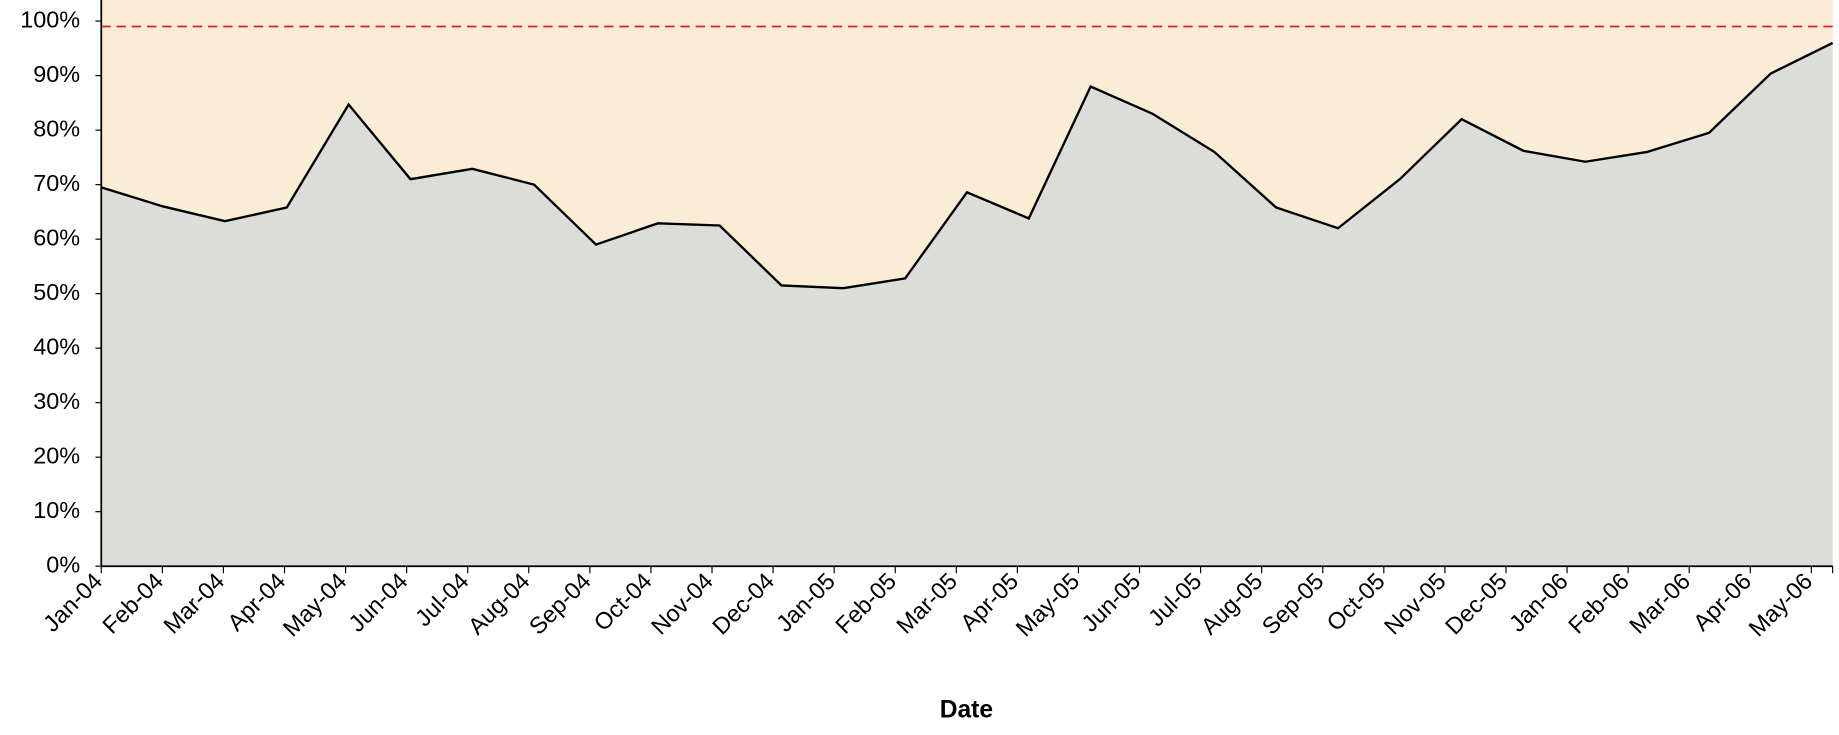  What do you see at coordinates (132, 603) in the screenshot?
I see `x-tick-label: Feb-04` at bounding box center [132, 603].